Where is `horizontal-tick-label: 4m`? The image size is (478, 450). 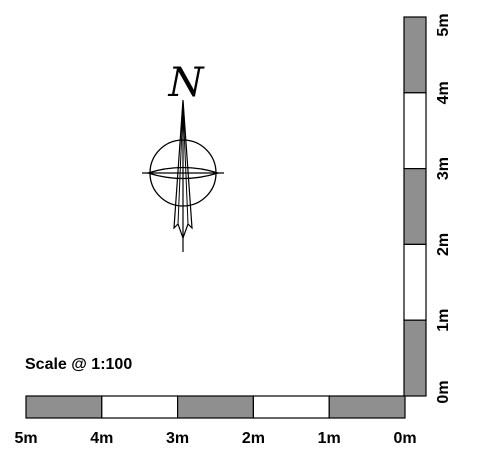
horizontal-tick-label: 4m is located at coordinates (101, 438).